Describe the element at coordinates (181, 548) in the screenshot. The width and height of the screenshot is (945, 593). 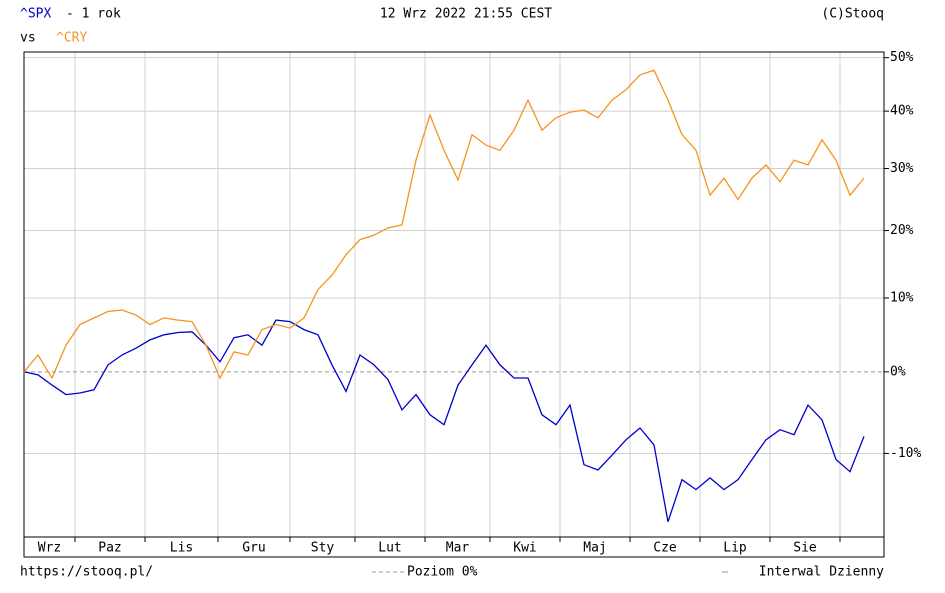
I see `x-tick-label: Lis` at that location.